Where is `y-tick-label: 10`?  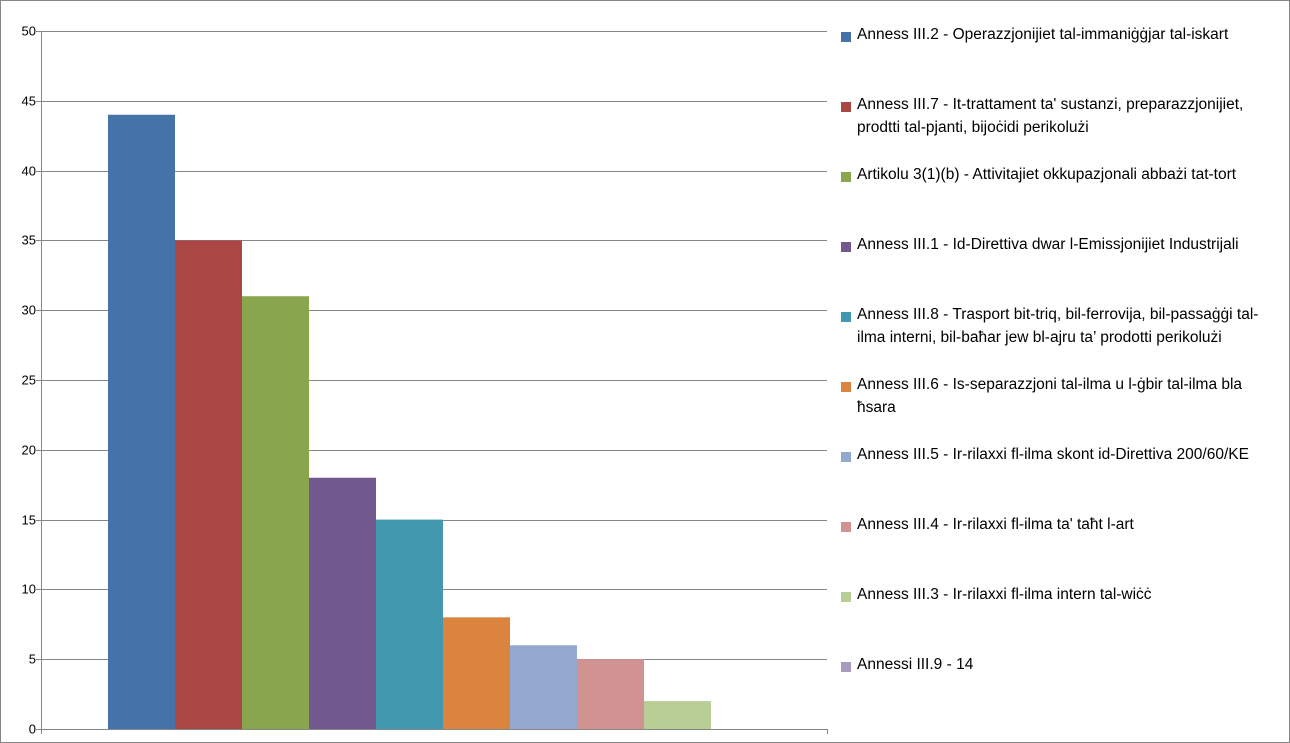
y-tick-label: 10 is located at coordinates (29, 589).